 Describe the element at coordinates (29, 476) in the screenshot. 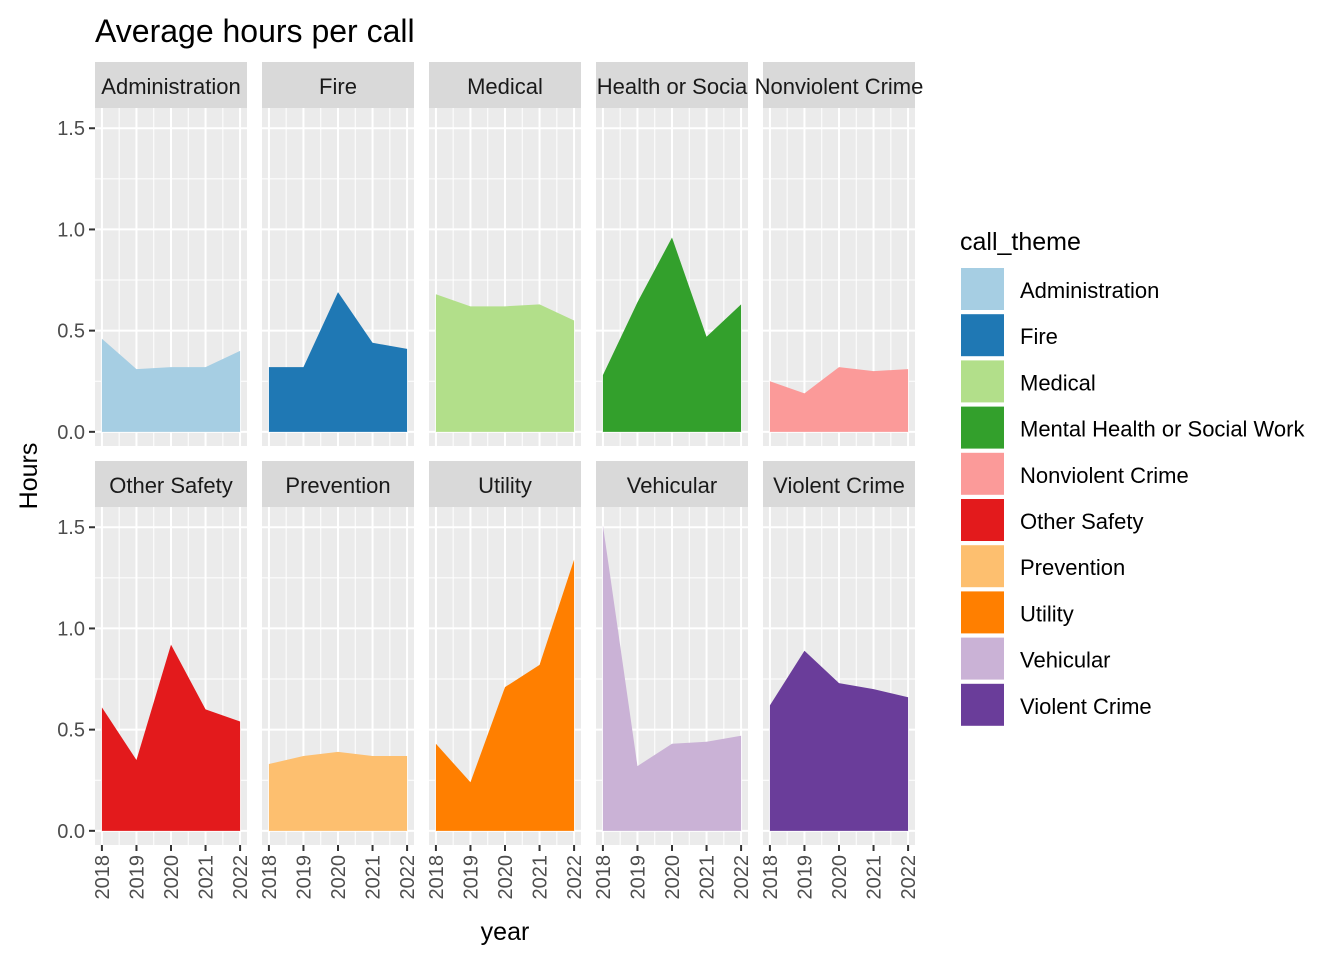

I see `y-axis-label: Hours` at that location.